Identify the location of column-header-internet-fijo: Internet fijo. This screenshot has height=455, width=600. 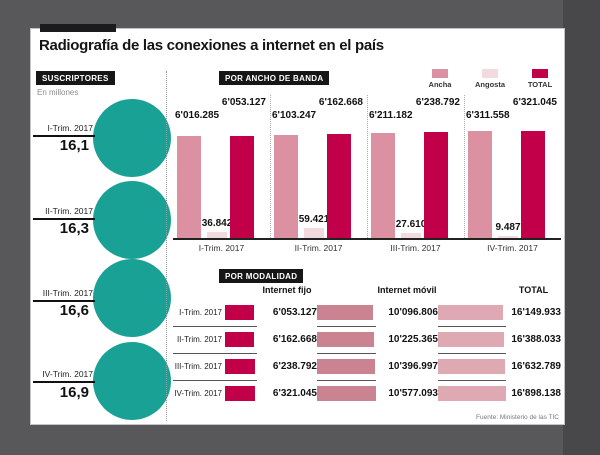
(287, 290).